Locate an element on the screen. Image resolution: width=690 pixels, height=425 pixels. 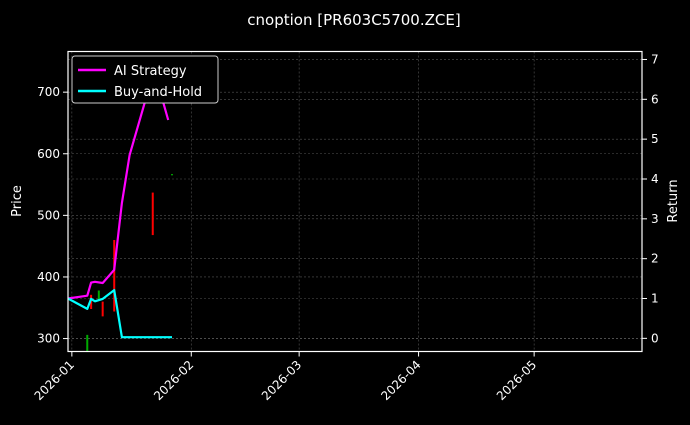
y-tick-label: 500 is located at coordinates (48, 215).